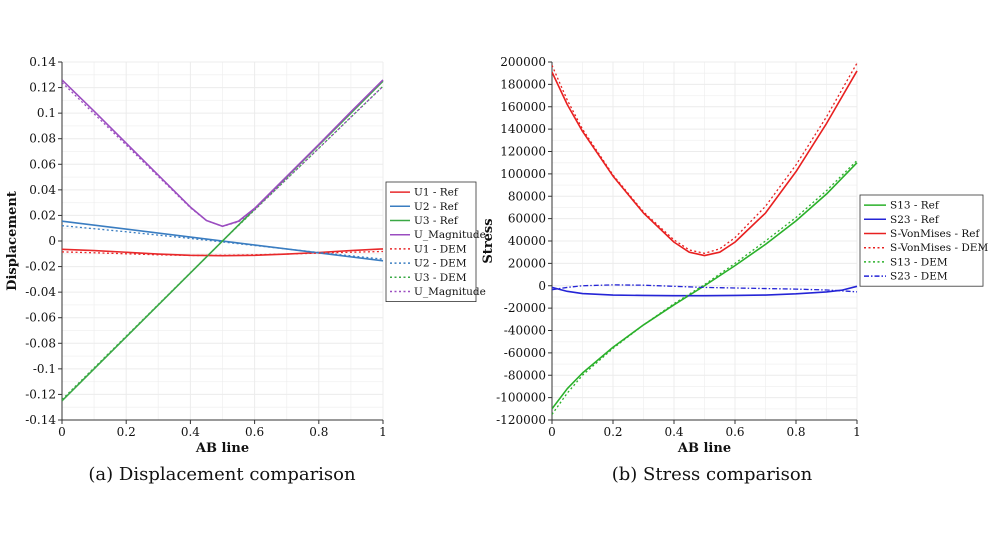 This screenshot has width=992, height=539. Describe the element at coordinates (42, 62) in the screenshot. I see `y-tick-label: 0.14` at that location.